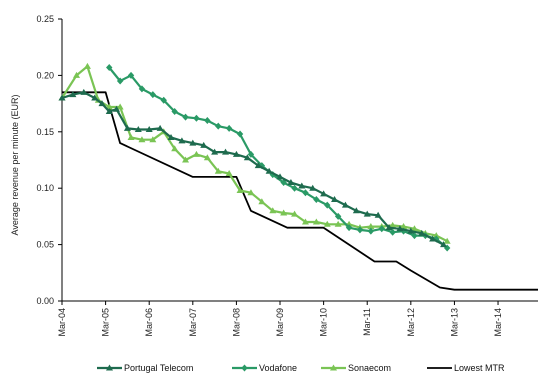 Image resolution: width=540 pixels, height=378 pixels. What do you see at coordinates (498, 322) in the screenshot?
I see `x-tick-label: Mar-14` at bounding box center [498, 322].